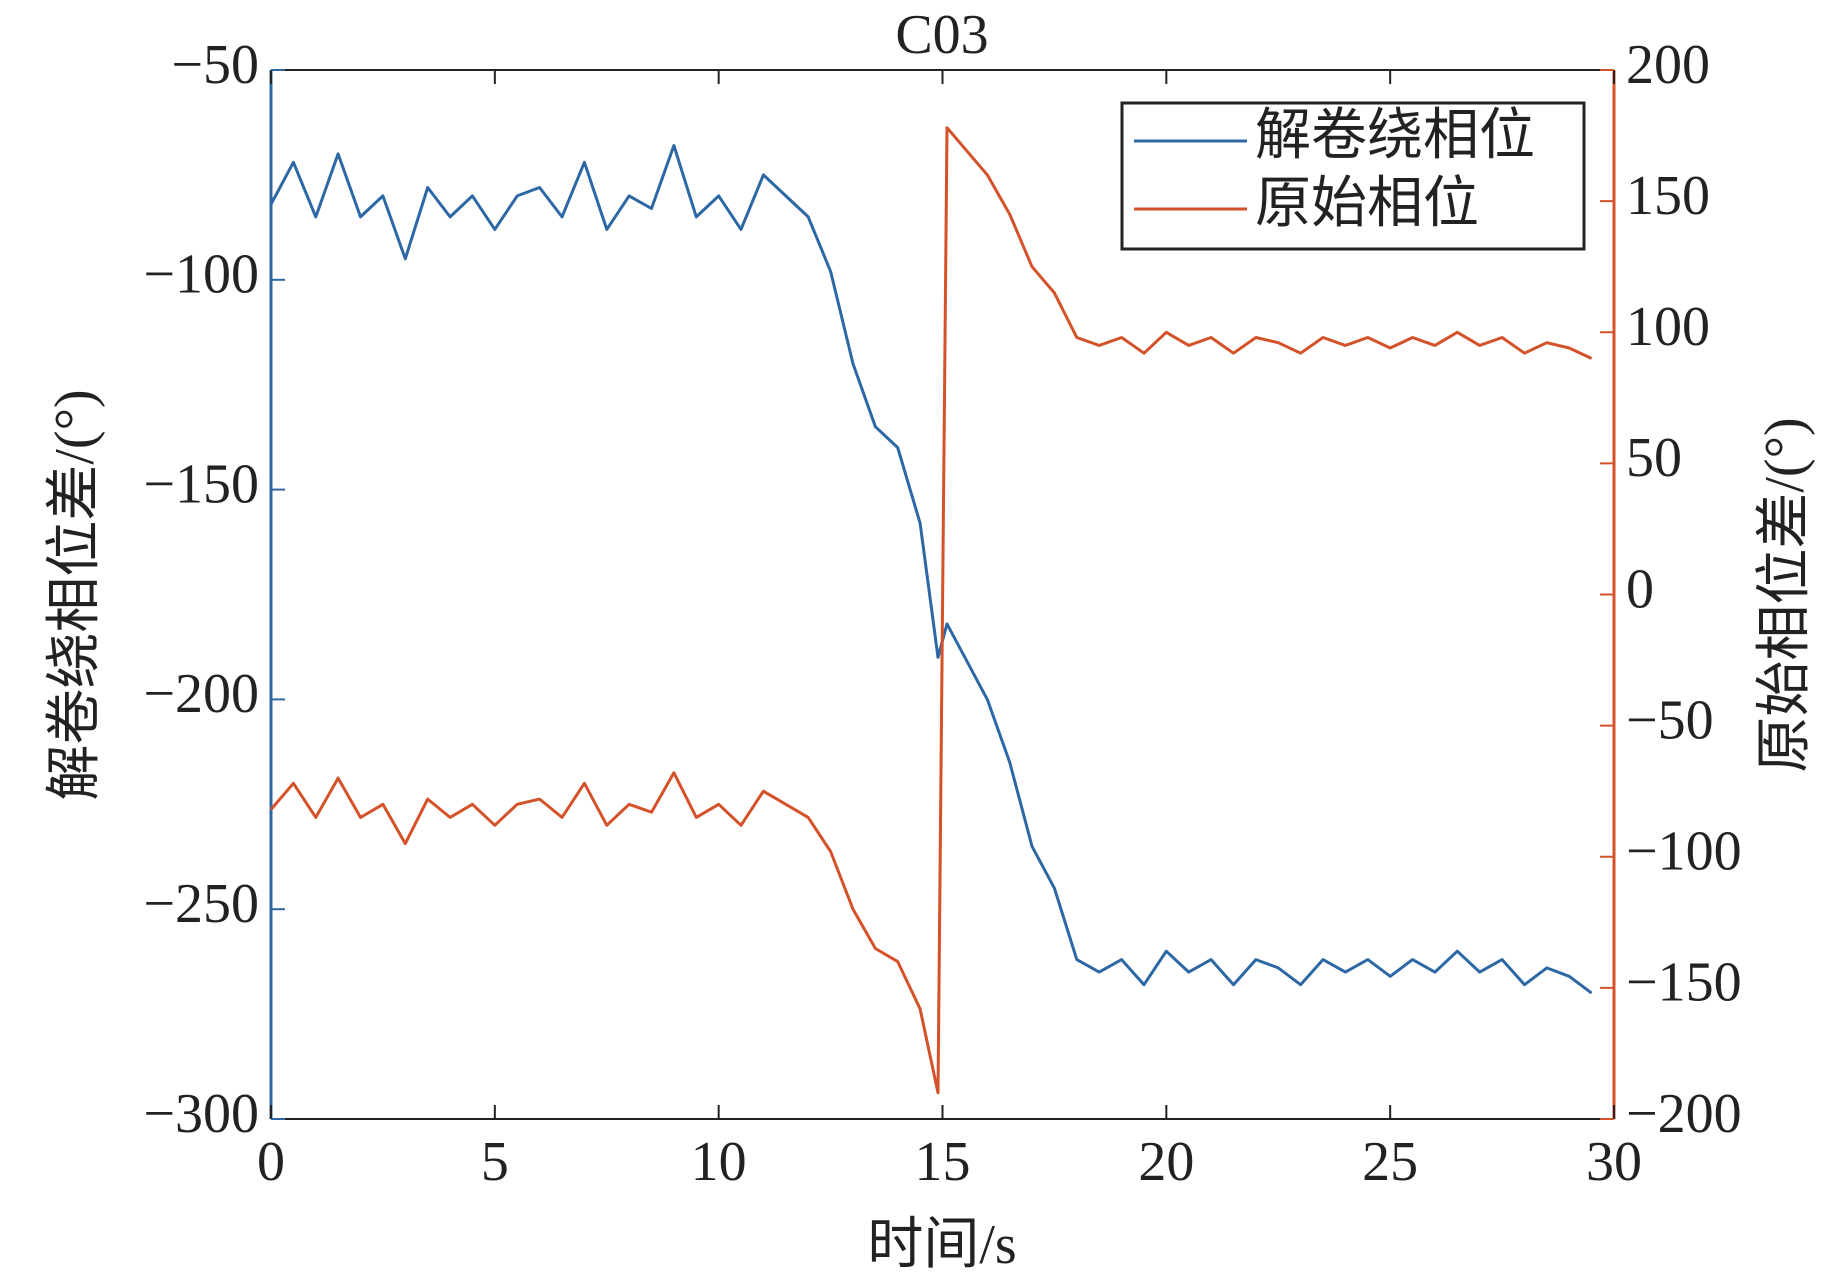  I want to click on x-tick-label: 5, so click(495, 1162).